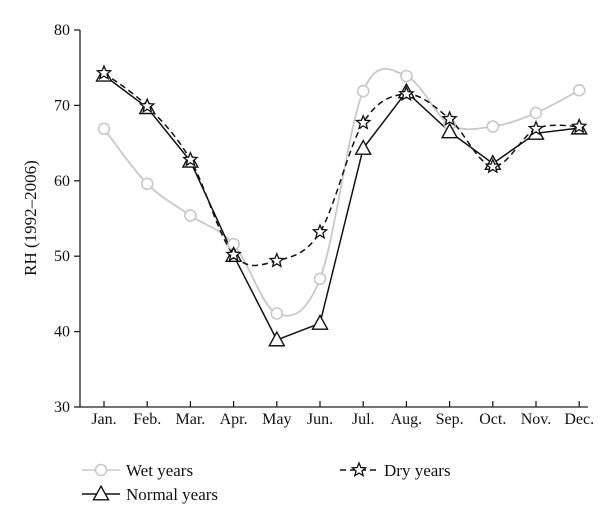 This screenshot has width=600, height=528. What do you see at coordinates (104, 72) in the screenshot?
I see `point-dry-years-jan` at bounding box center [104, 72].